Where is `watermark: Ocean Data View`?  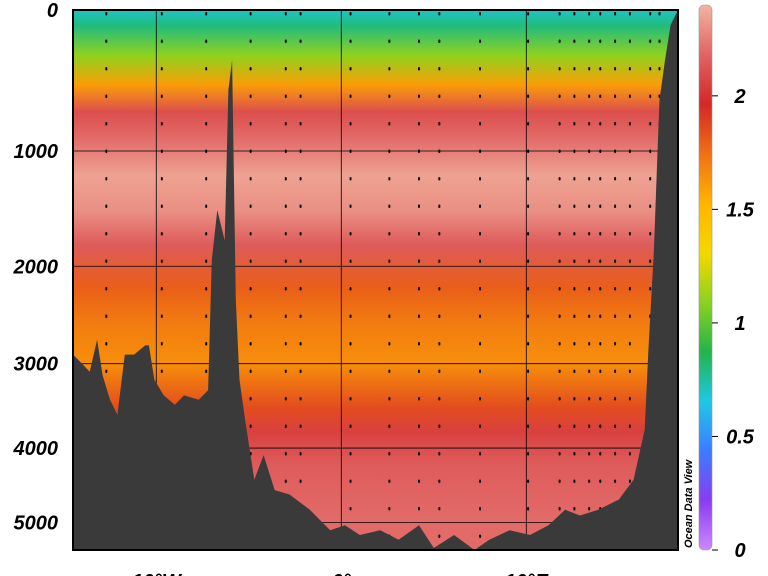 watermark: Ocean Data View is located at coordinates (689, 503).